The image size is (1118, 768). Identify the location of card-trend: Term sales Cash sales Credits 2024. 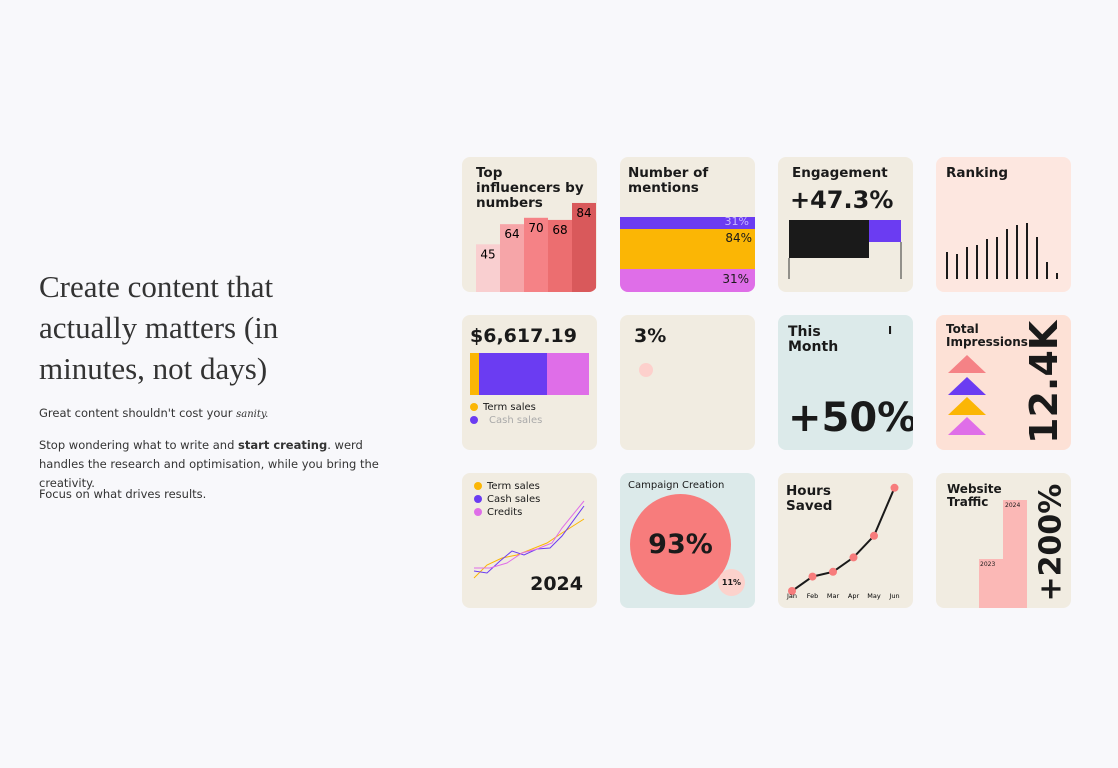
(529, 540).